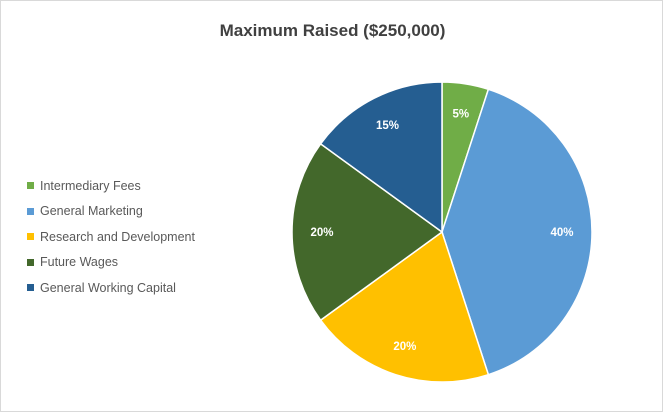 This screenshot has height=412, width=663. I want to click on chart-title: Maximum Raised ($250,000), so click(332, 30).